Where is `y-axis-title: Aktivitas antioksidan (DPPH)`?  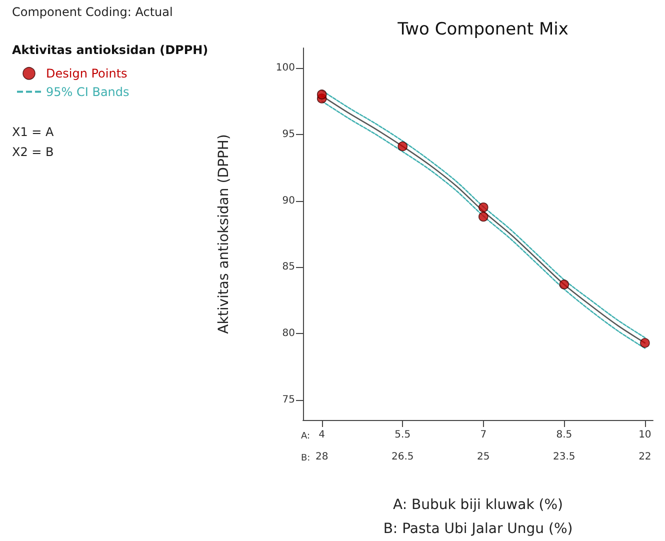
y-axis-title: Aktivitas antioksidan (DPPH) is located at coordinates (224, 234).